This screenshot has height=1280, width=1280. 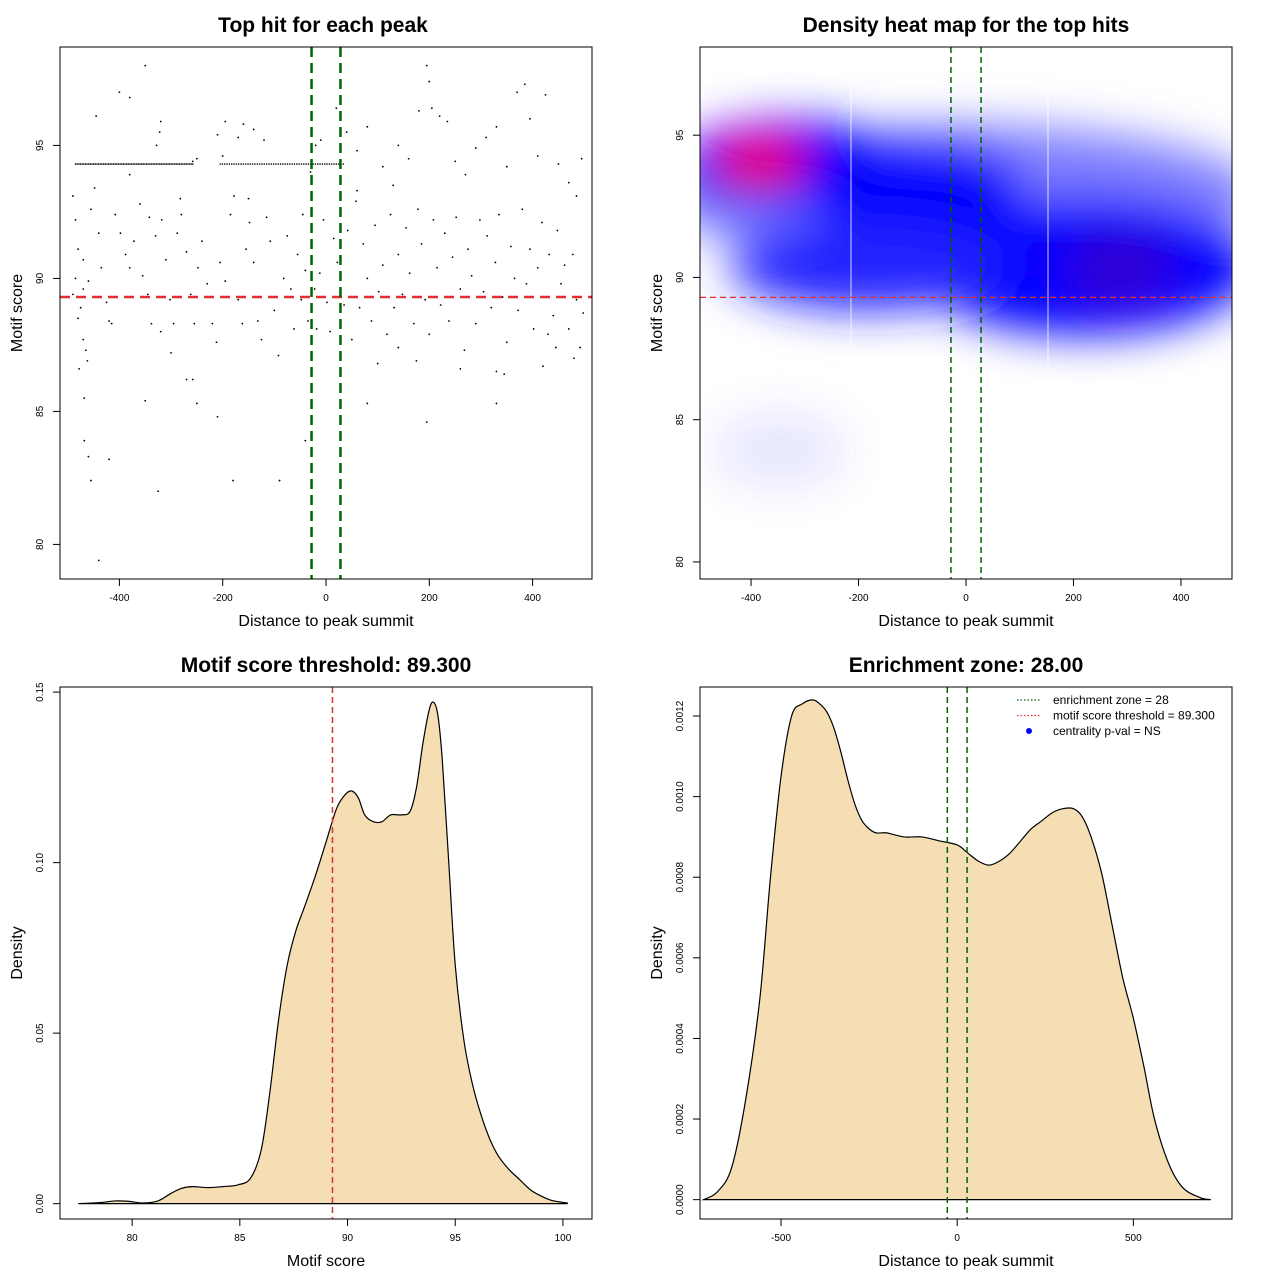 I want to click on heat-y-tick-label: 95, so click(x=680, y=135).